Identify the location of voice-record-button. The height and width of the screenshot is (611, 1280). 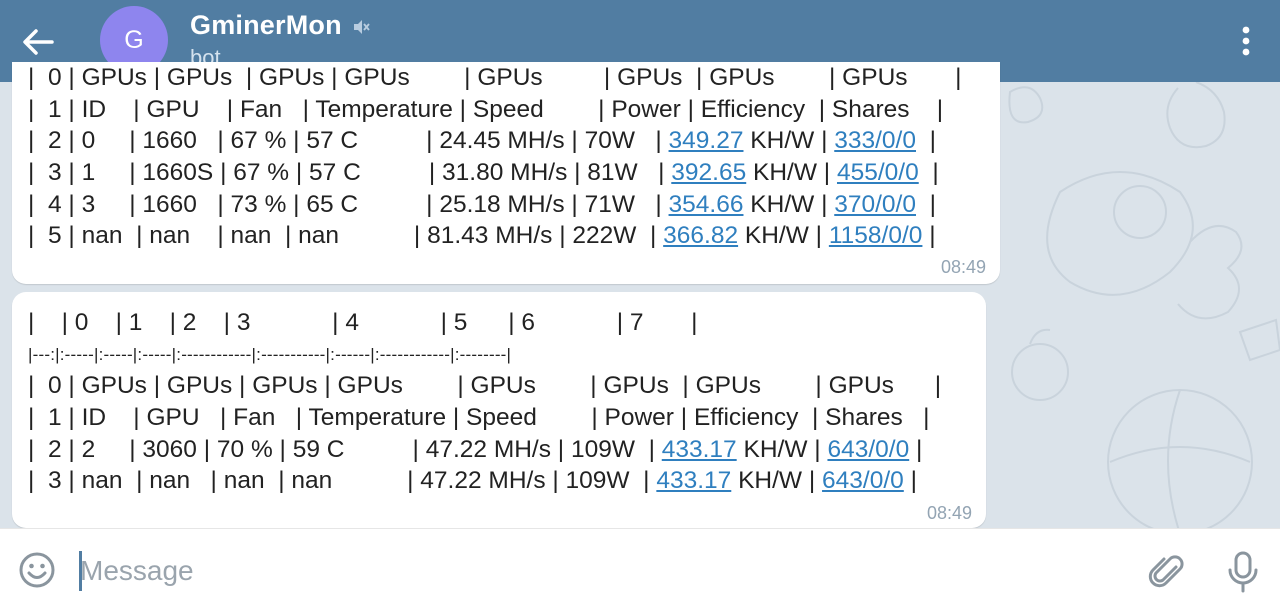
(1243, 572).